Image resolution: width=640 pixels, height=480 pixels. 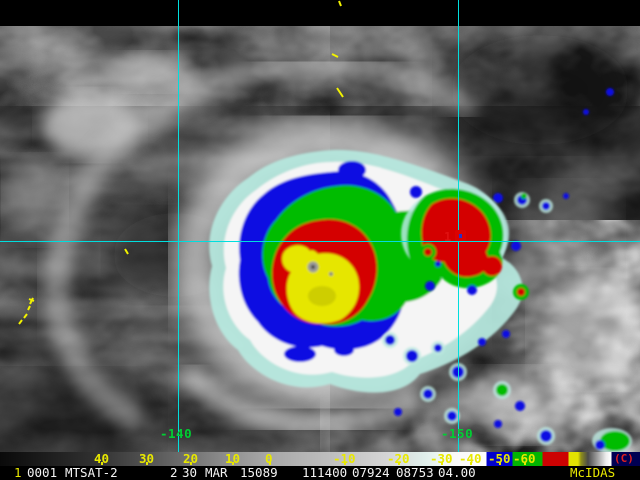 I want to click on date-julian: 15089, so click(x=259, y=472).